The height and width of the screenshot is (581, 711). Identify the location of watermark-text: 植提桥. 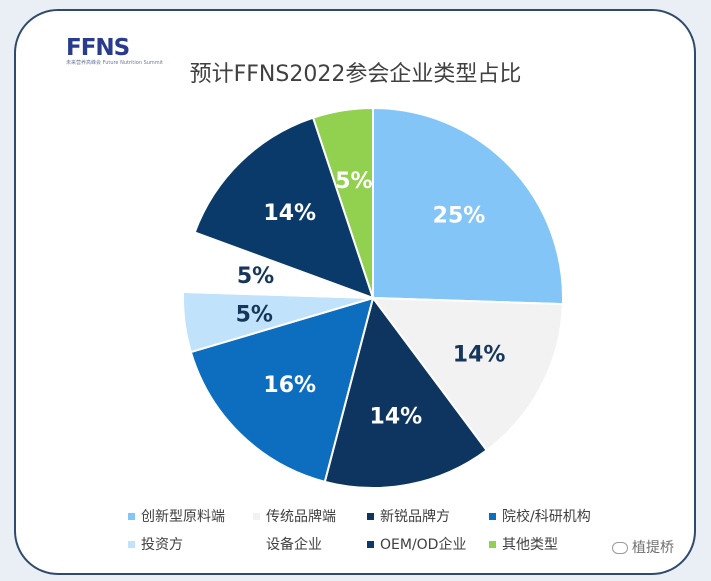
(653, 548).